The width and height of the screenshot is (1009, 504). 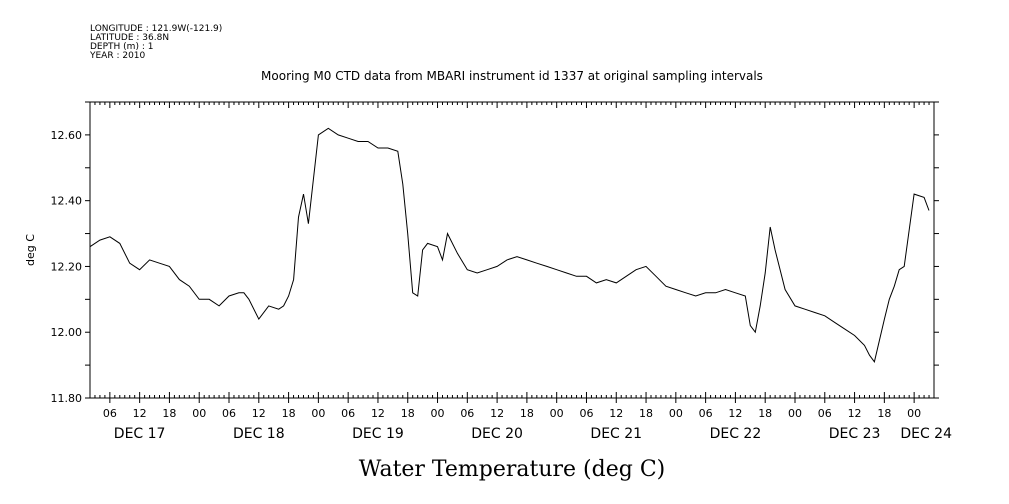 What do you see at coordinates (67, 201) in the screenshot?
I see `y-tick-label: 12.40` at bounding box center [67, 201].